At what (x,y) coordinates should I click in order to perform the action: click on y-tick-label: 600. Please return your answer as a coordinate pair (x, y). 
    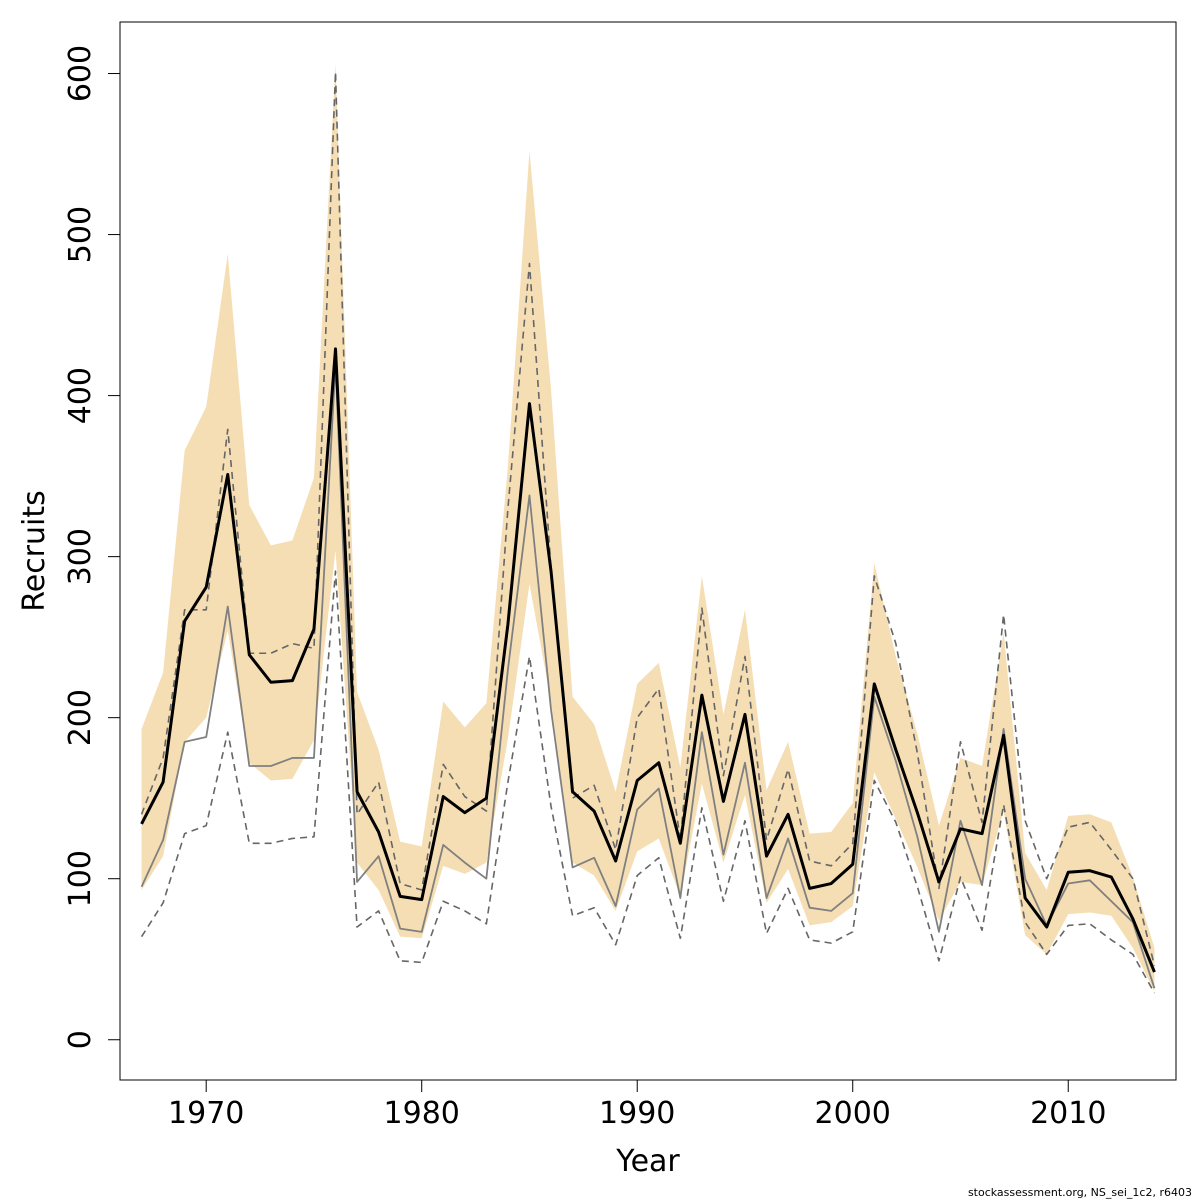
    Looking at the image, I should click on (80, 73).